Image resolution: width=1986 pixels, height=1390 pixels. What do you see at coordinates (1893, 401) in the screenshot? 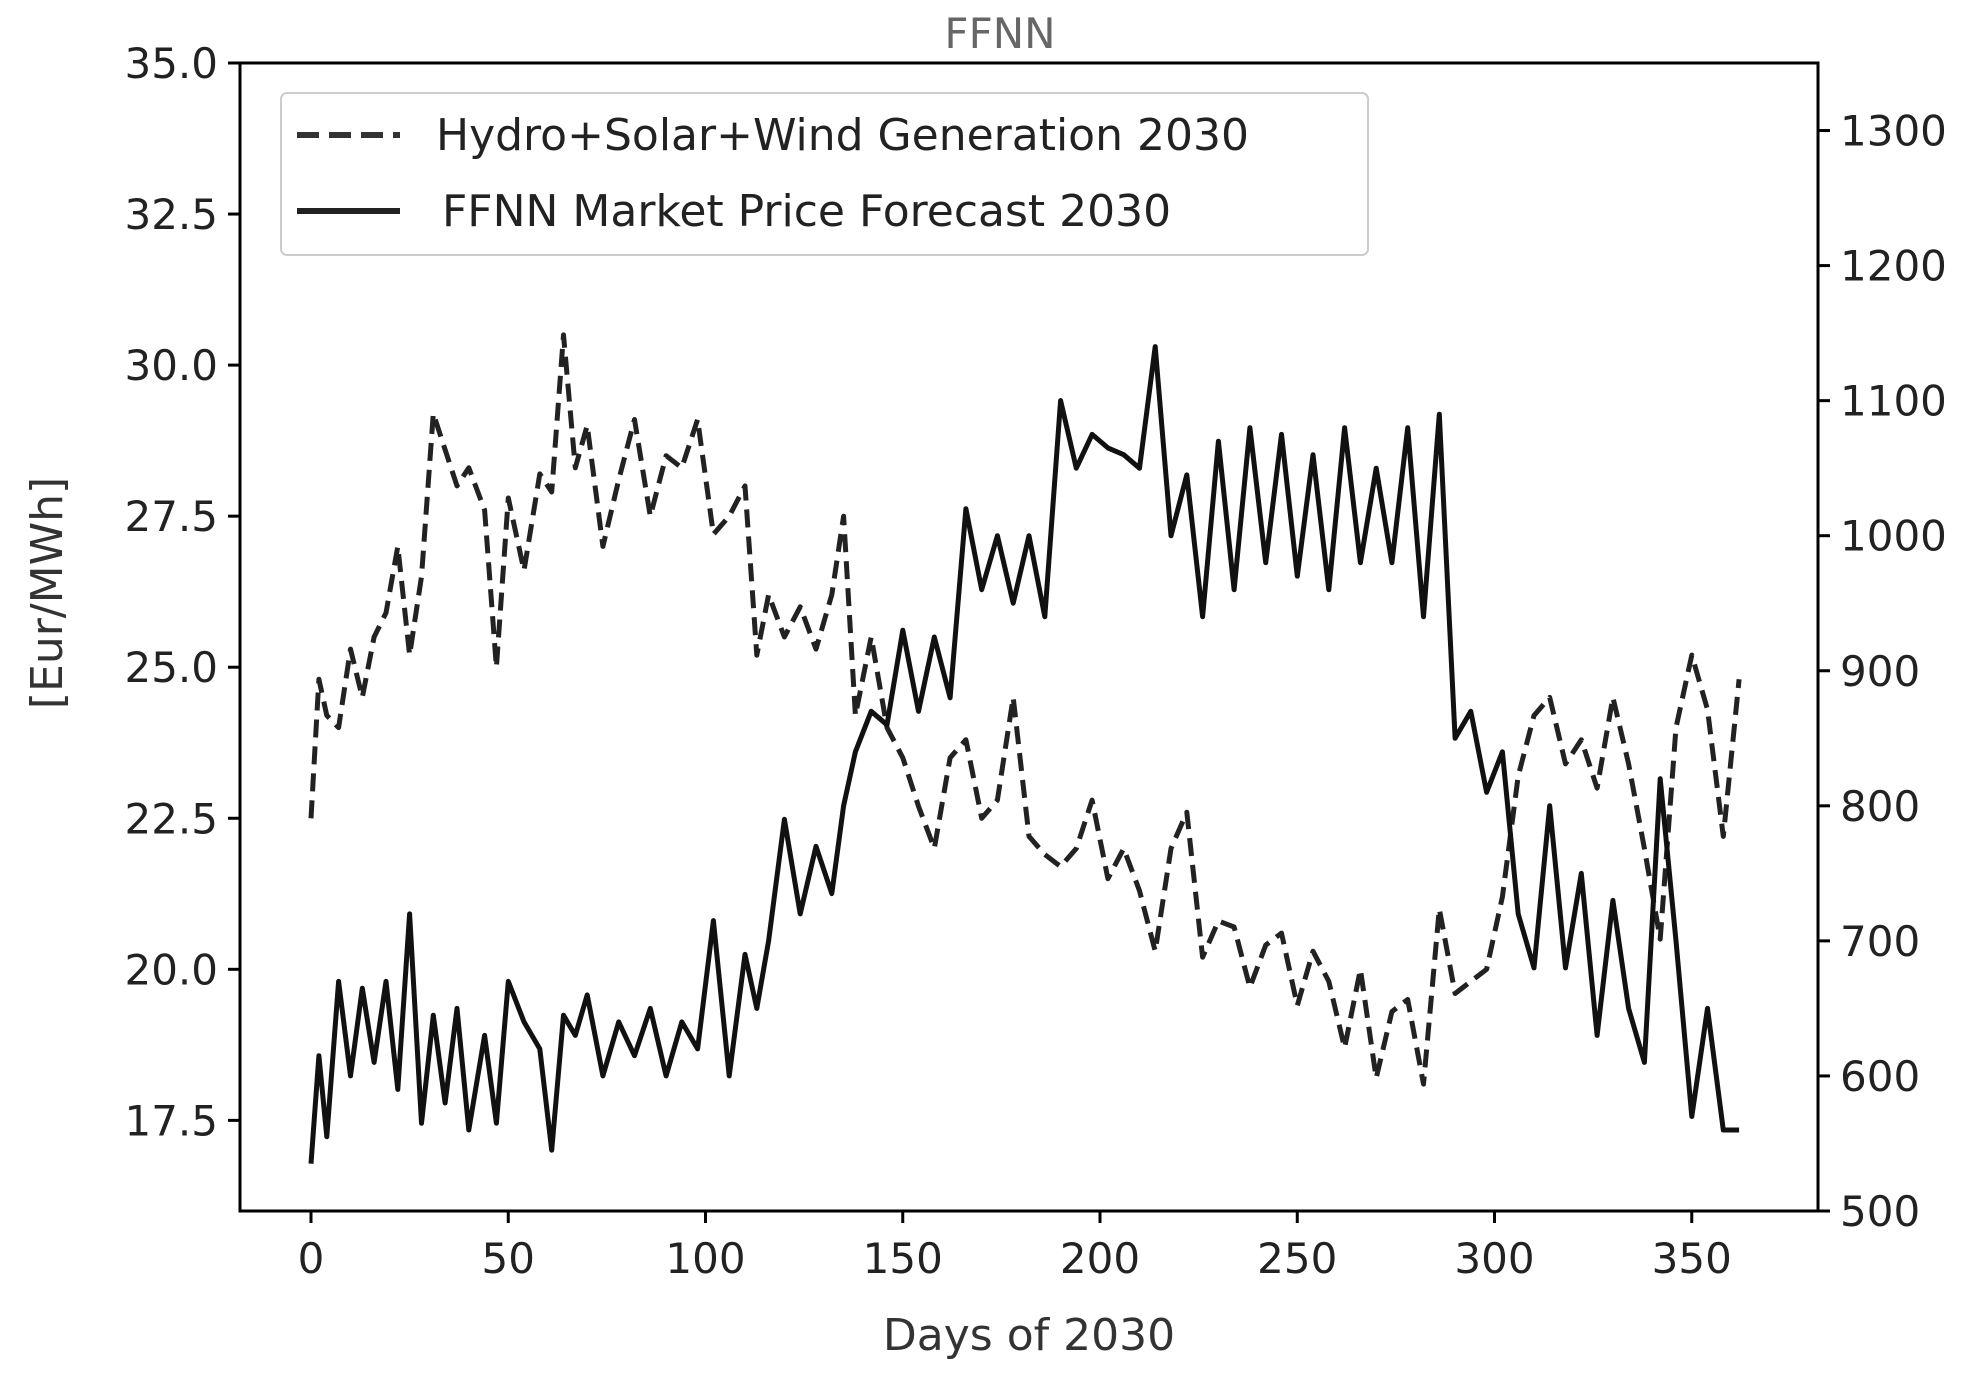
I see `right-y-tick-label: 1100` at bounding box center [1893, 401].